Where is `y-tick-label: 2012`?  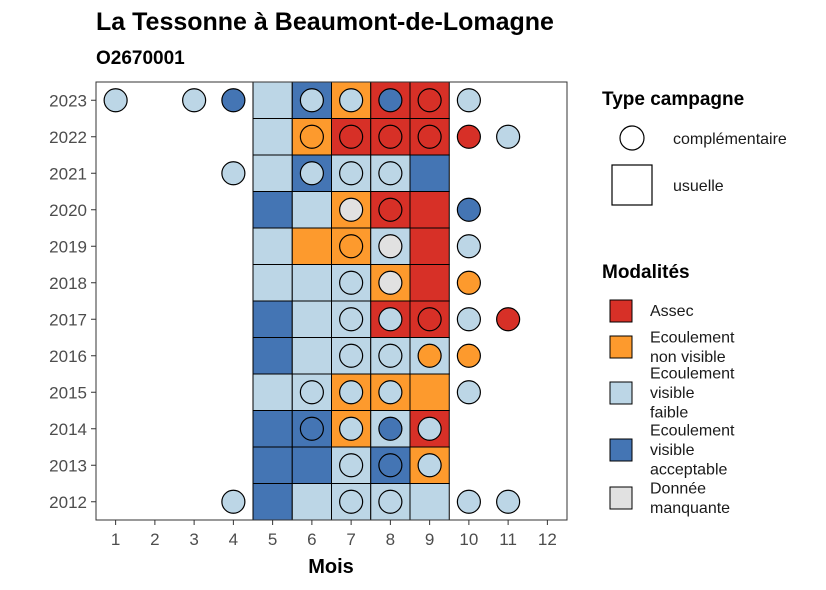 y-tick-label: 2012 is located at coordinates (68, 502).